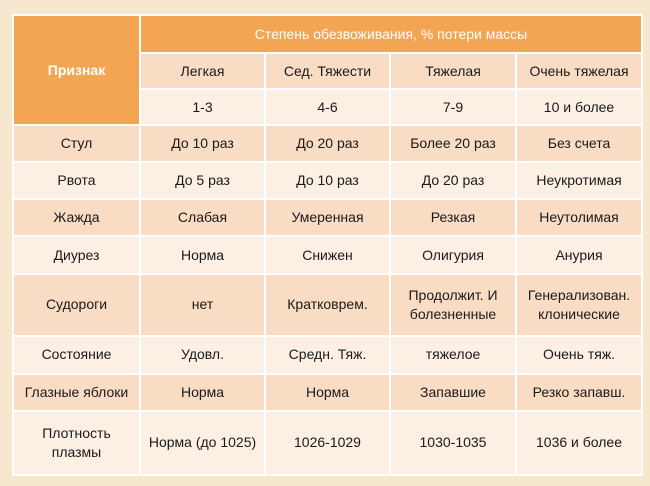  I want to click on header-feature: Признак, so click(76, 70).